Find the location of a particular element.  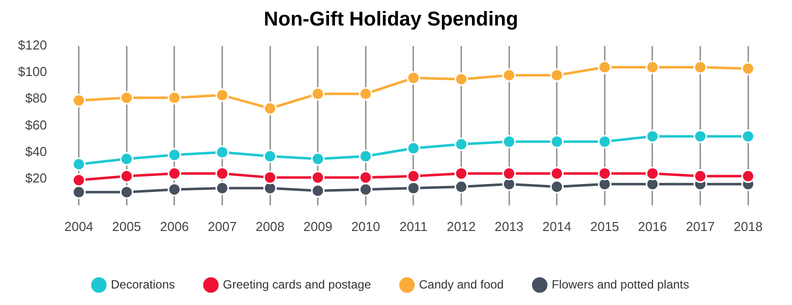

y-tick-label: $100 is located at coordinates (32, 72).